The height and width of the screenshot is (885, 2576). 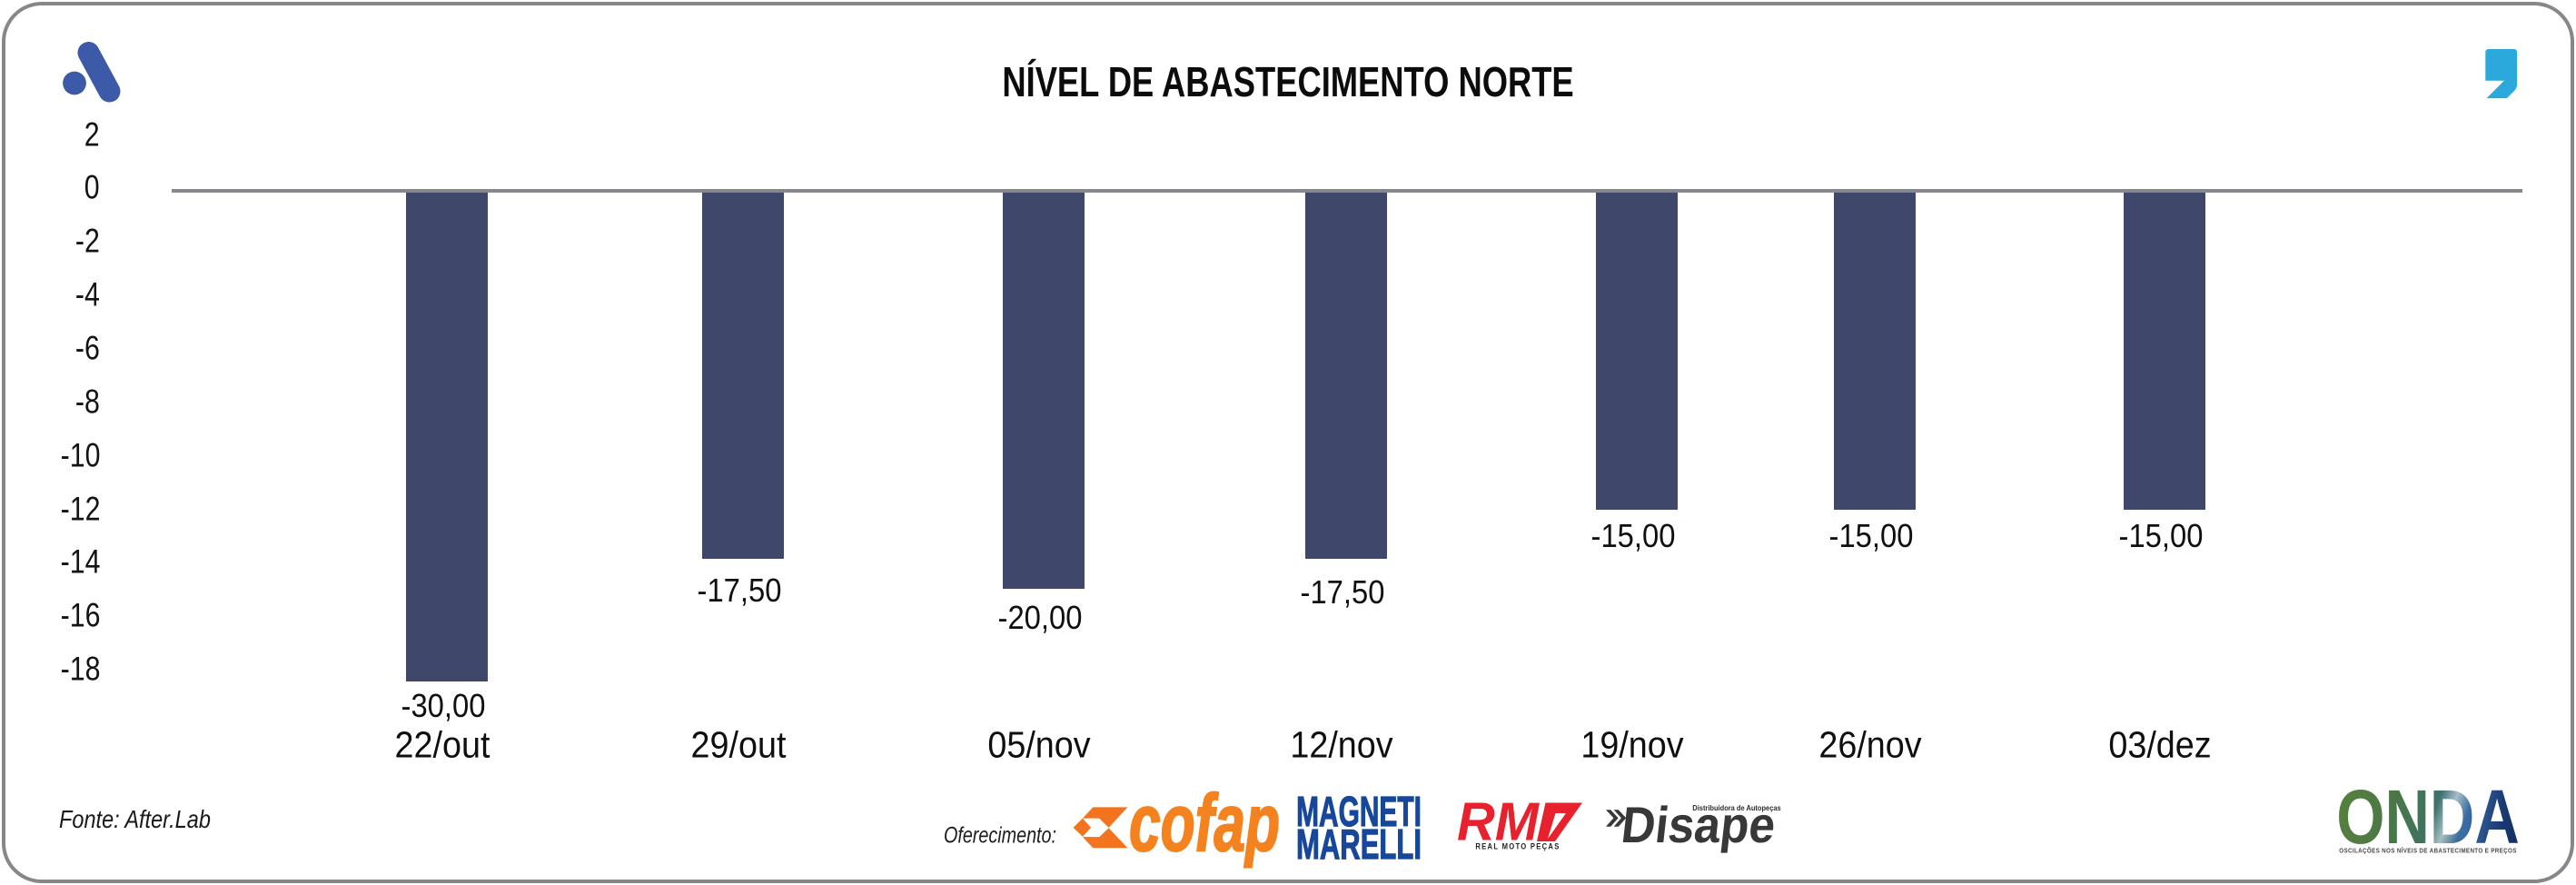 I want to click on svg-text: cofap, so click(x=1203, y=825).